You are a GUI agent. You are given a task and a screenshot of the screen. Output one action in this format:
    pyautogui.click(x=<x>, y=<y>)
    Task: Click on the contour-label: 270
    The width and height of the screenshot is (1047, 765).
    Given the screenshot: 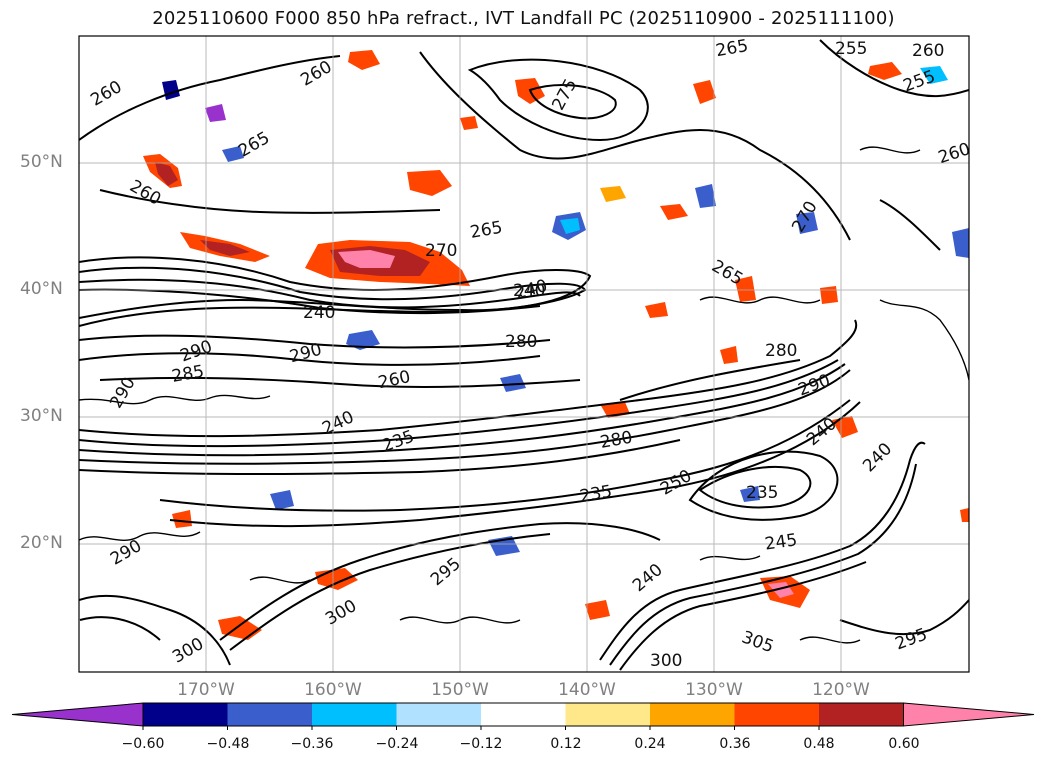 What is the action you would take?
    pyautogui.click(x=441, y=251)
    